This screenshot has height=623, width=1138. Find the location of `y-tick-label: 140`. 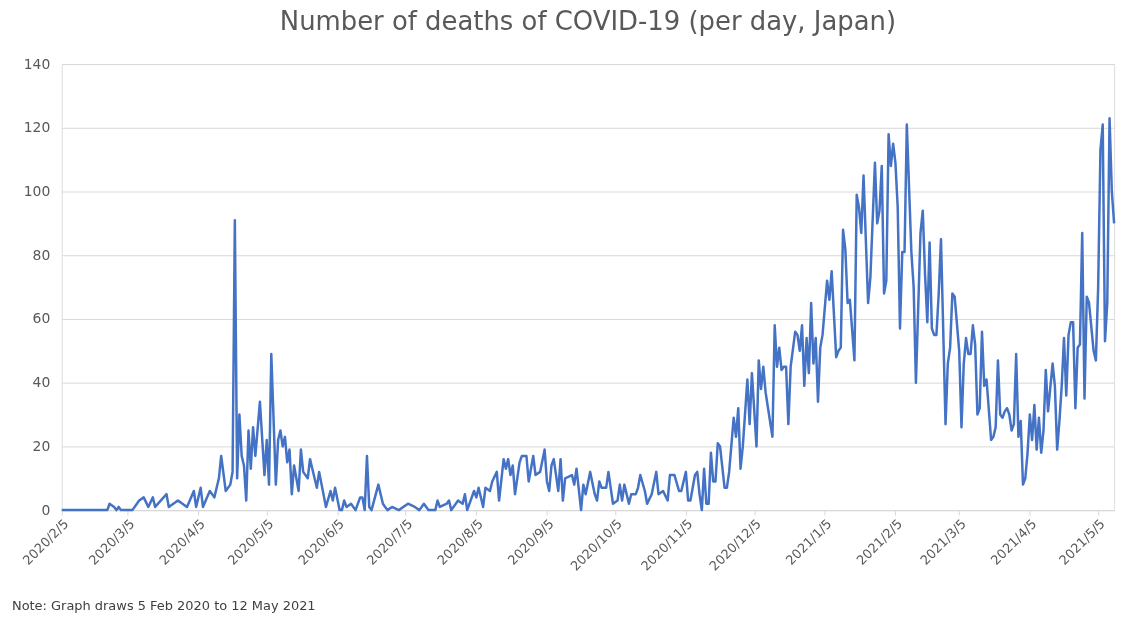

y-tick-label: 140 is located at coordinates (37, 63).